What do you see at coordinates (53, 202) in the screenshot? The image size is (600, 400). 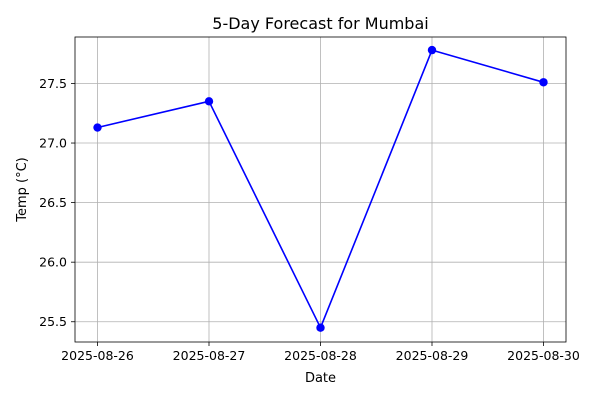 I see `y-tick-label: 26.5` at bounding box center [53, 202].